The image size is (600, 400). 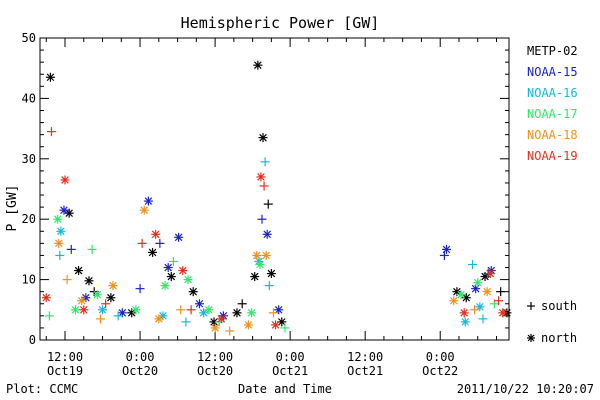 I want to click on legend-marker-north, so click(x=531, y=338).